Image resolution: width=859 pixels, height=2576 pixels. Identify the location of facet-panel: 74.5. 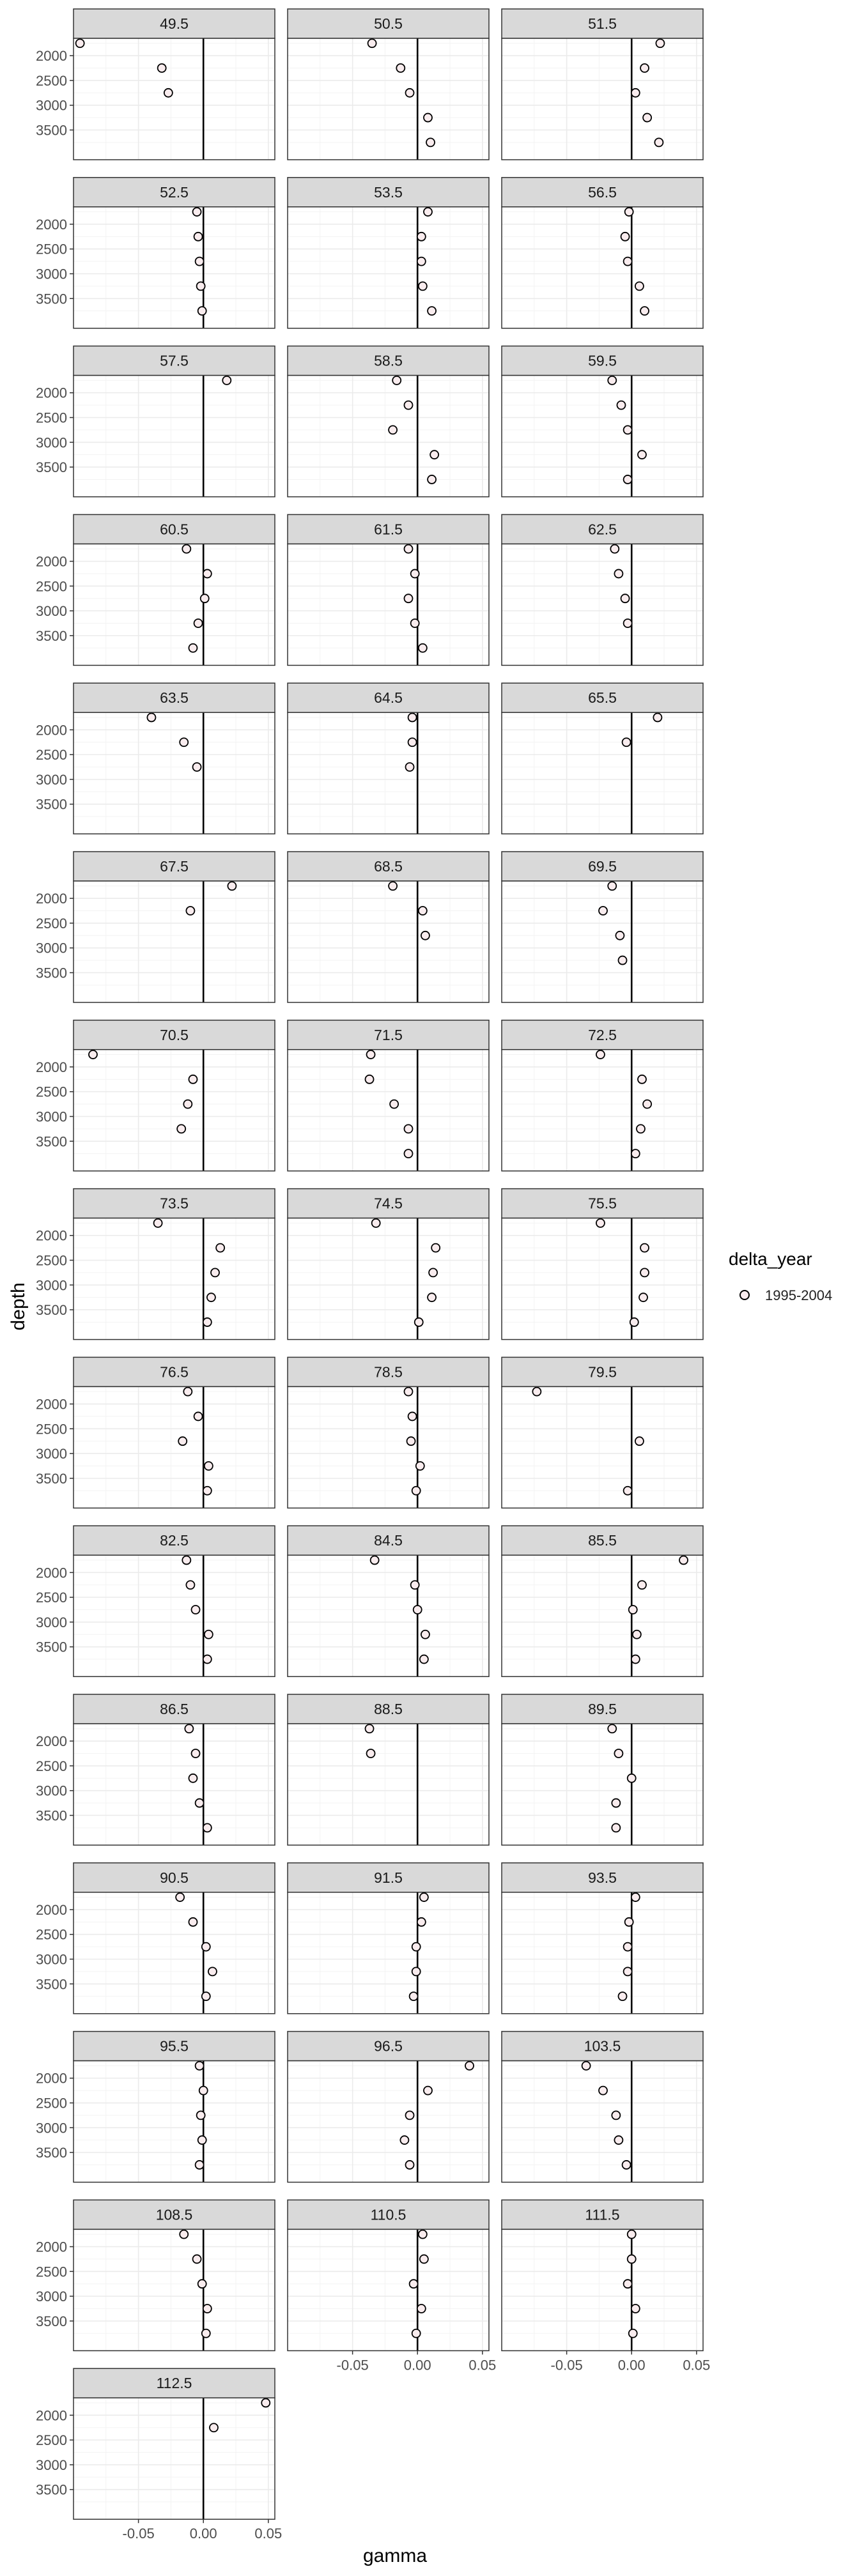
(388, 1264).